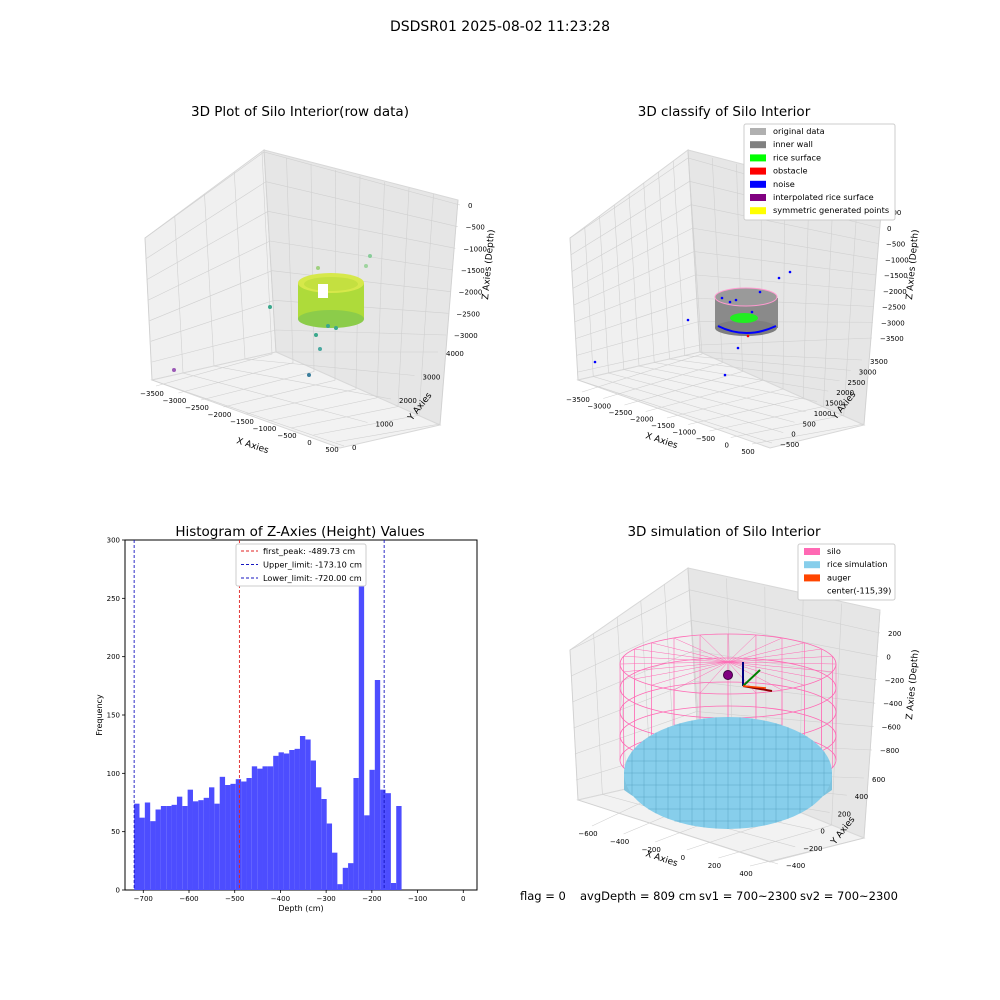 The height and width of the screenshot is (1000, 1000). What do you see at coordinates (894, 308) in the screenshot?
I see `z-tick-label: −2500` at bounding box center [894, 308].